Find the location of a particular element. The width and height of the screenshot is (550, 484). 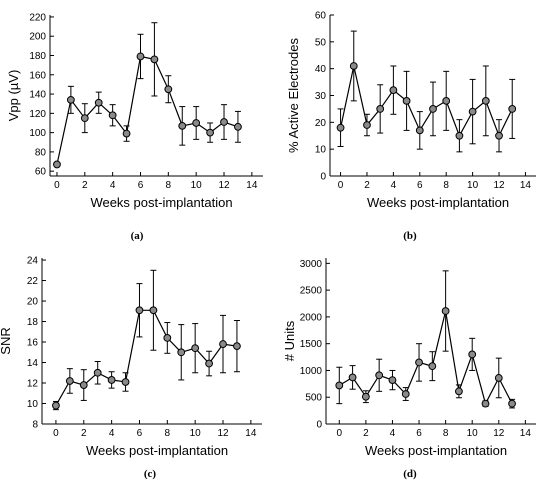

y-tick-label: 16 is located at coordinates (33, 343).